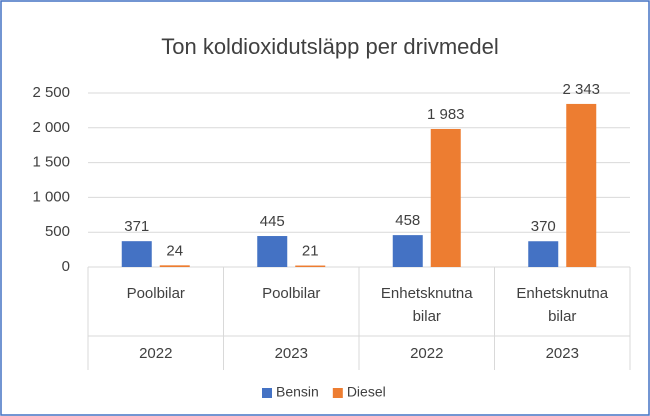  Describe the element at coordinates (51, 162) in the screenshot. I see `y-tick-label: 1 500` at that location.